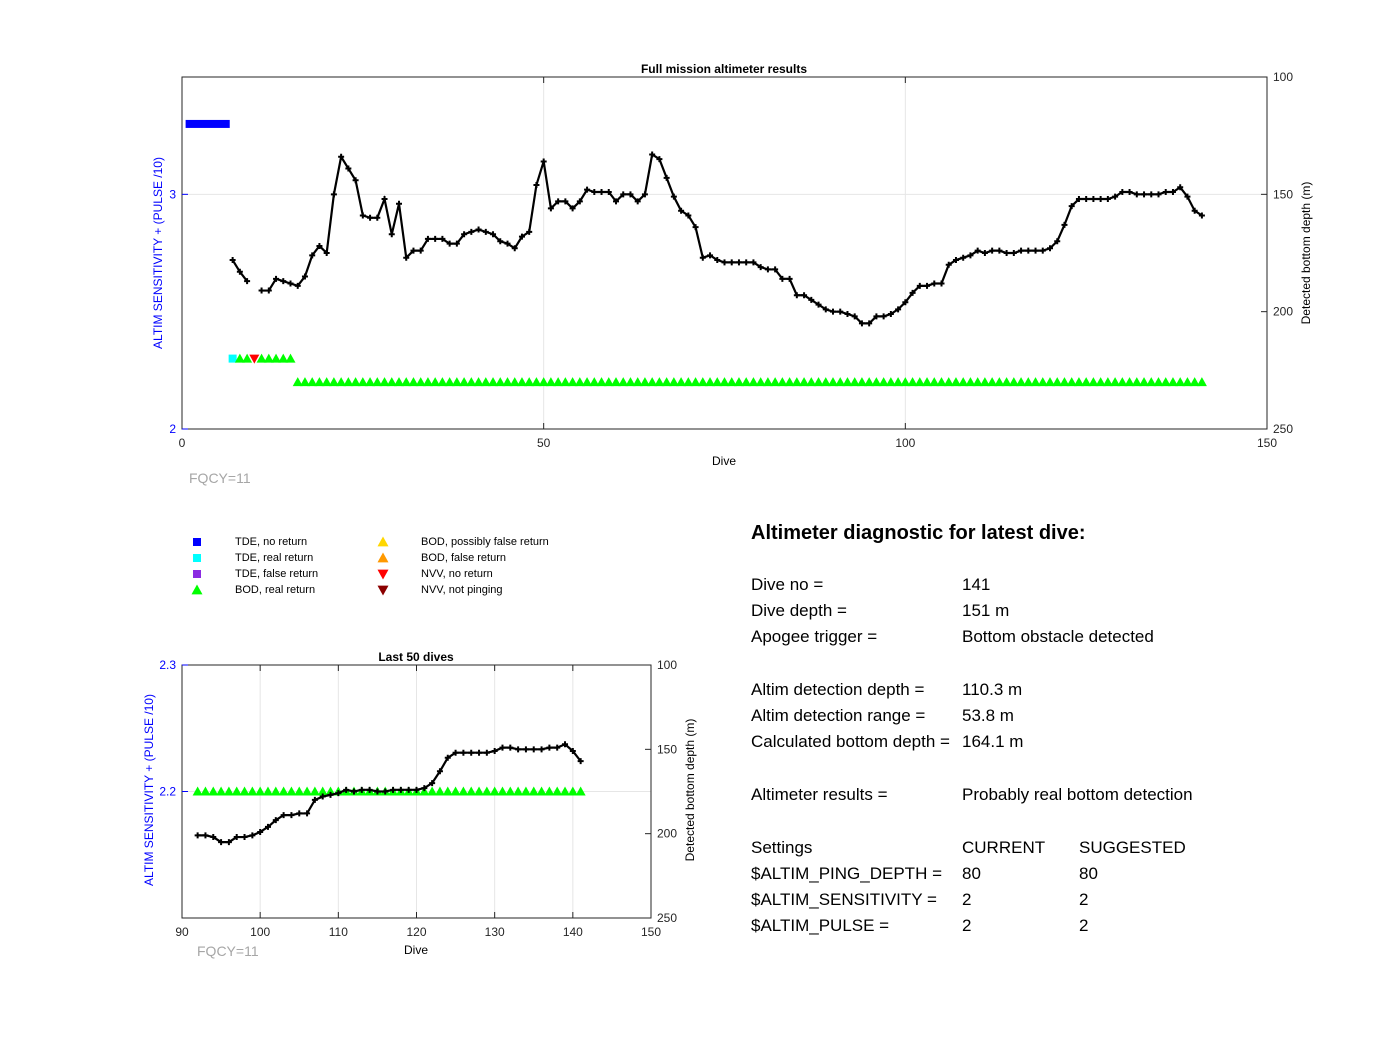  Describe the element at coordinates (207, 123) in the screenshot. I see `tde-no-return-bar` at that location.